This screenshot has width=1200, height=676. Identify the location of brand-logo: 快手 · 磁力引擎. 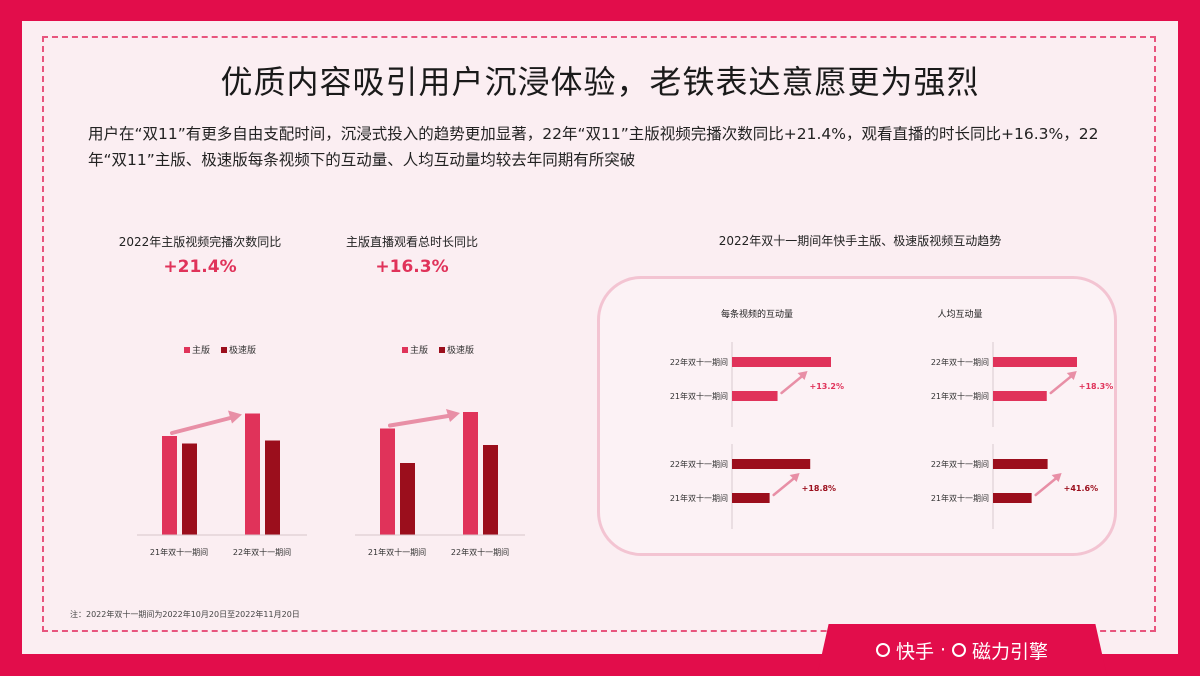
(962, 650).